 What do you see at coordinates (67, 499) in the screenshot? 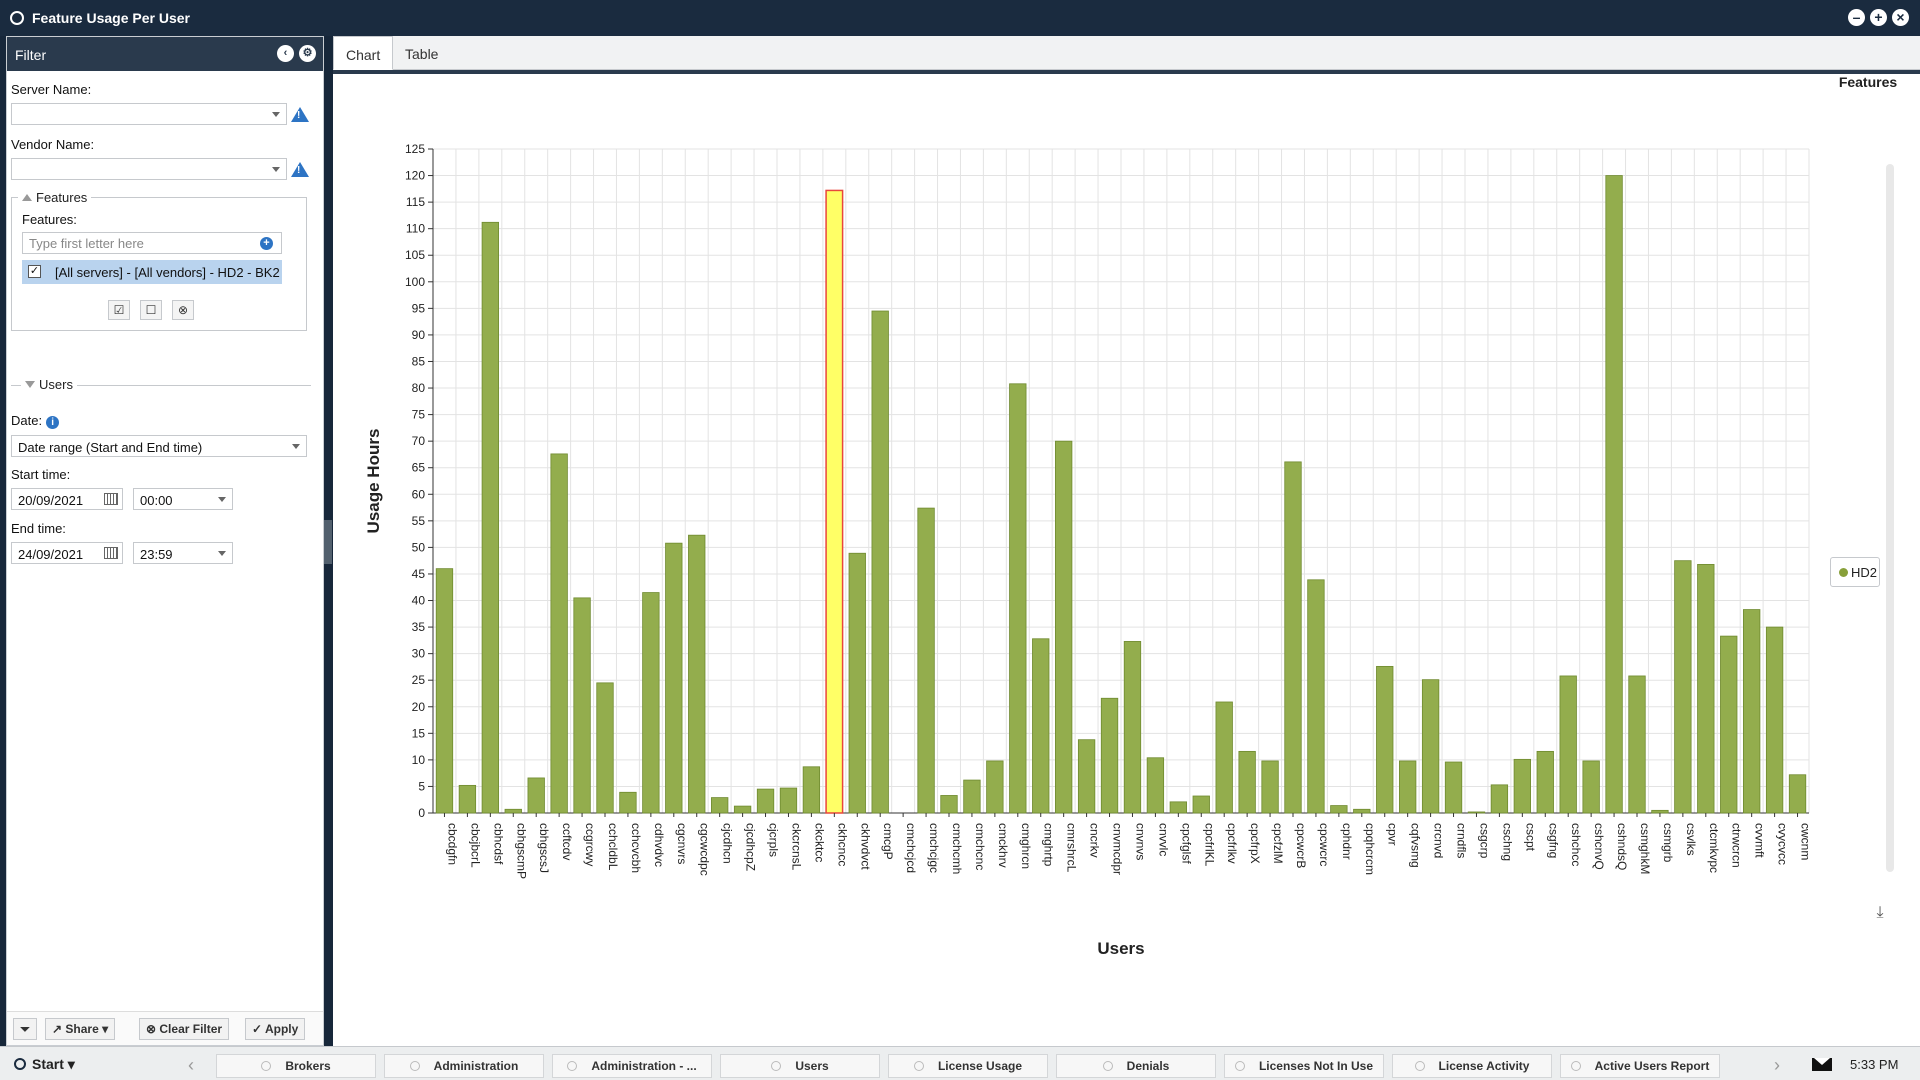
I see `start-date-input: 20/09/2021` at bounding box center [67, 499].